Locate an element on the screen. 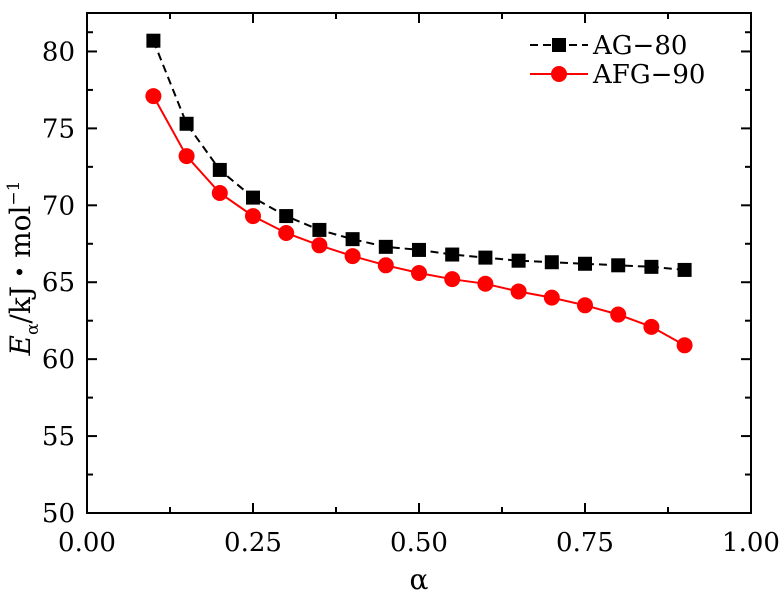 This screenshot has width=779, height=600. y-axis-title-subscript: α is located at coordinates (33, 329).